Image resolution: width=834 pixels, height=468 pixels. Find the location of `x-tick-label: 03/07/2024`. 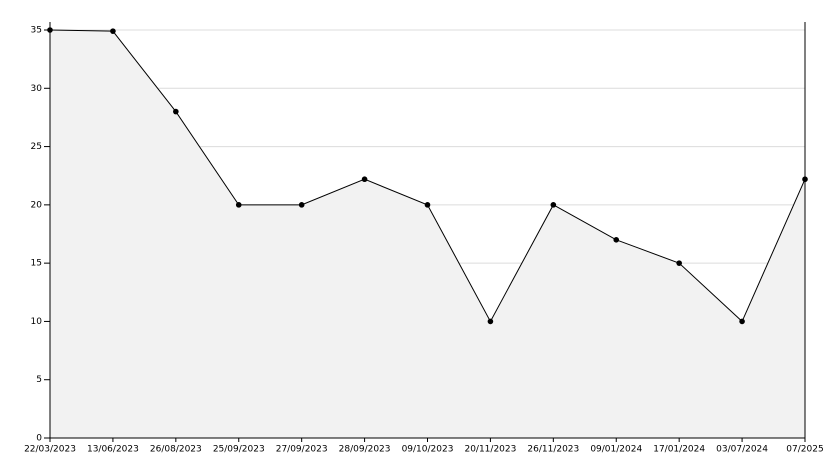

x-tick-label: 03/07/2024 is located at coordinates (742, 450).